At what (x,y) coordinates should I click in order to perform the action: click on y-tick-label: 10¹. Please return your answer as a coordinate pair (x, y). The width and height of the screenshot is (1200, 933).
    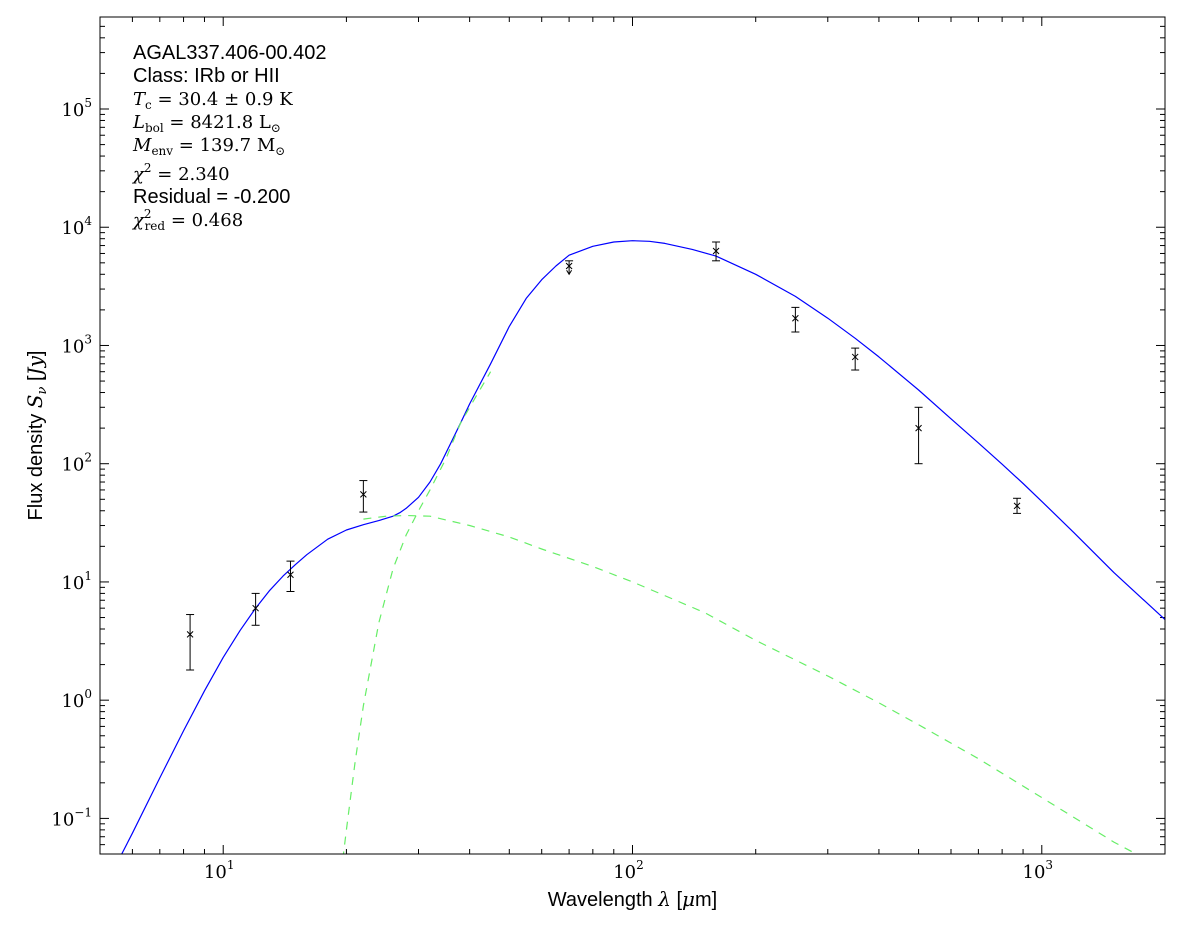
    Looking at the image, I should click on (76, 581).